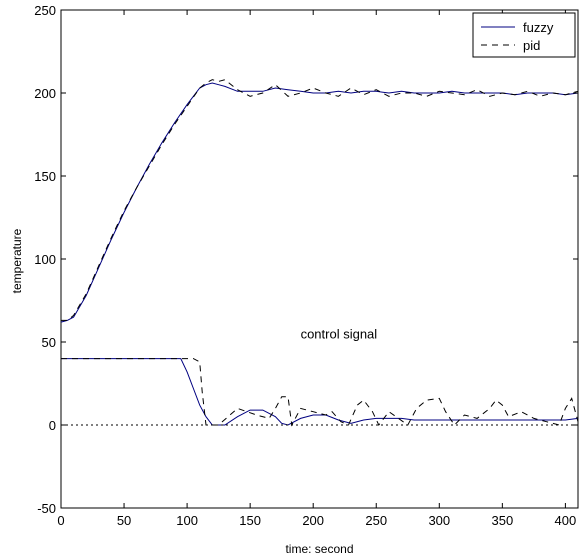 The height and width of the screenshot is (559, 580). Describe the element at coordinates (46, 508) in the screenshot. I see `y-tick-label: -50` at that location.